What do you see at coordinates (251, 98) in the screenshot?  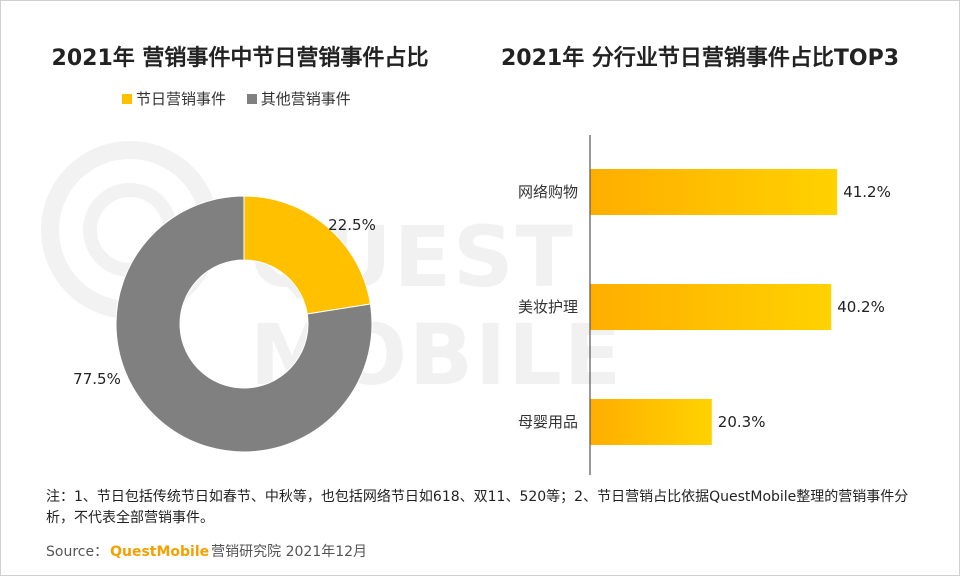 I see `legend-swatch-other` at bounding box center [251, 98].